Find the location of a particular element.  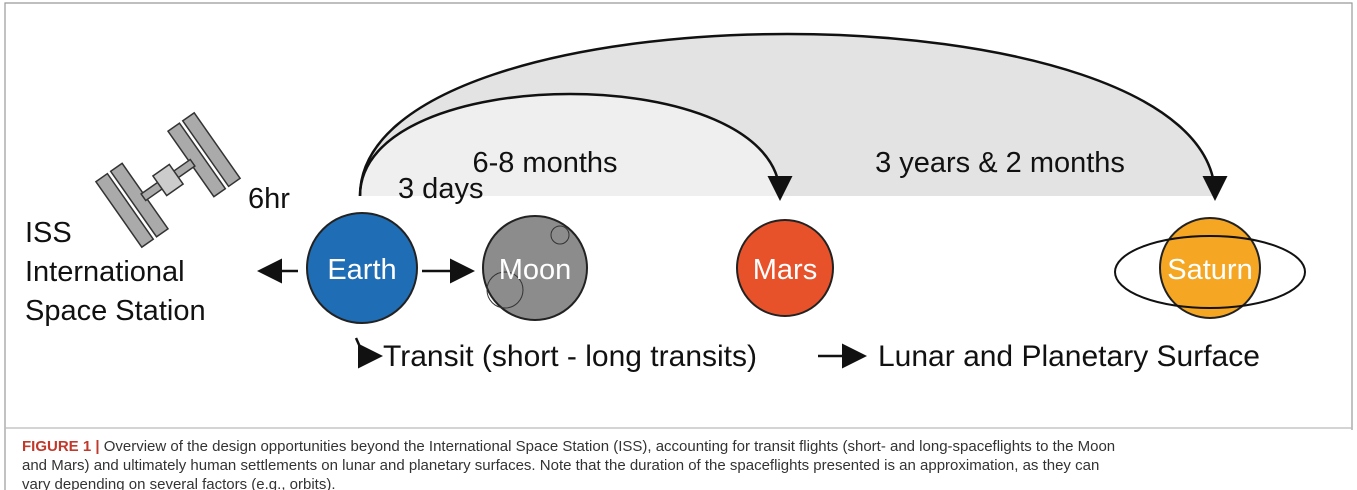

arrow-mars is located at coordinates (575, 146).